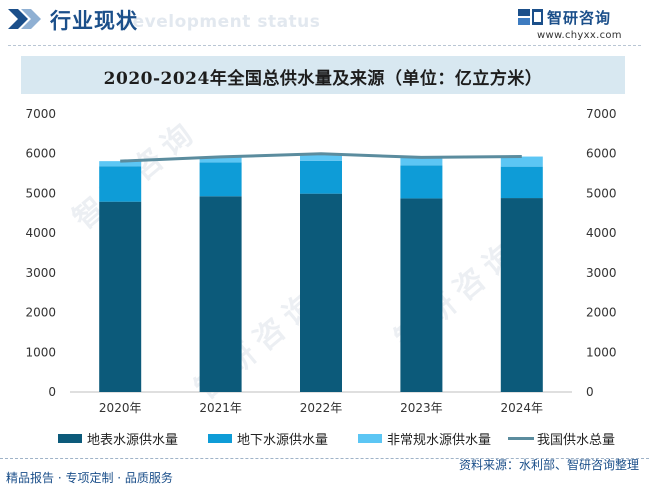  I want to click on y-tick-label: 4000, so click(40, 233).